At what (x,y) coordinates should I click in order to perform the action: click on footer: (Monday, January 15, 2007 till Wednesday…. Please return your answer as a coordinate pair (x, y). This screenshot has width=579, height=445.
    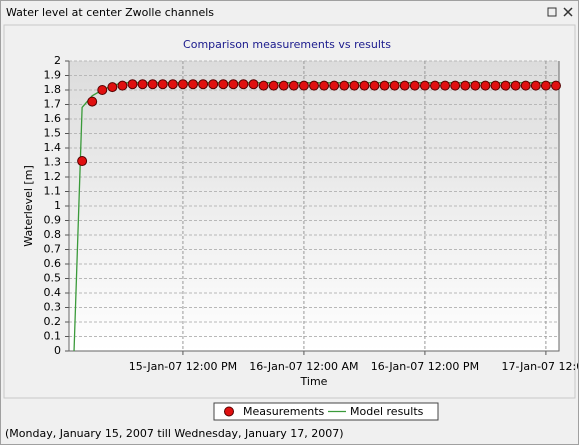
    Looking at the image, I should click on (174, 433).